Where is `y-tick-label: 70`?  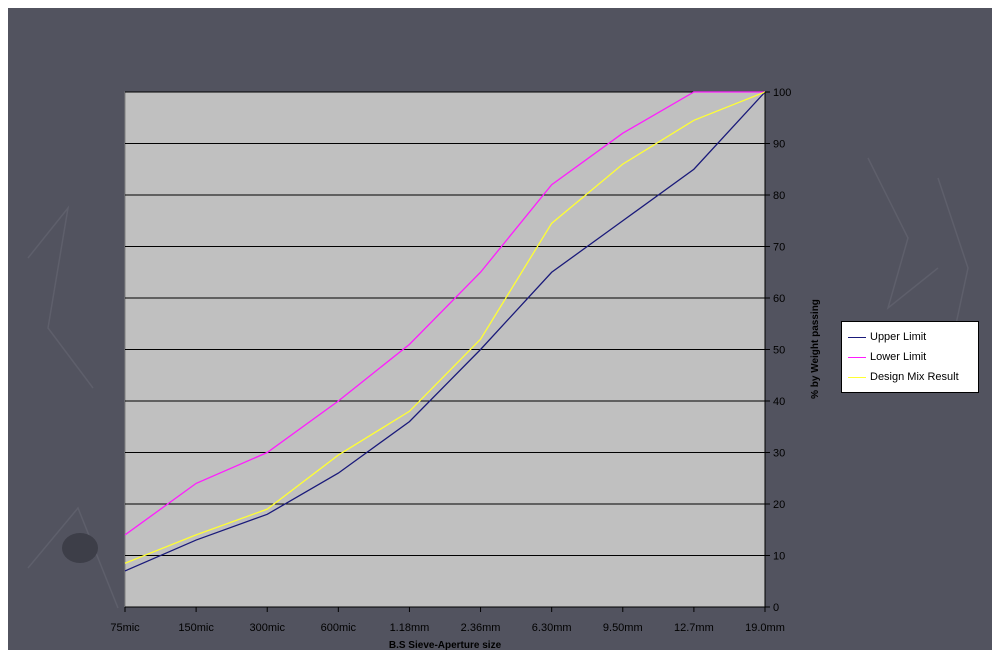 y-tick-label: 70 is located at coordinates (779, 248).